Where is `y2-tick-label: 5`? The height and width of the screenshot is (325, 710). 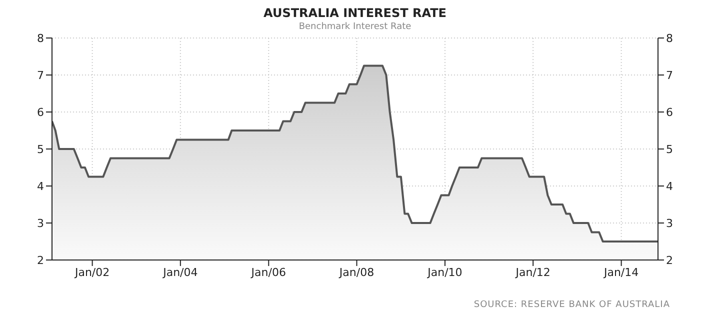
y2-tick-label: 5 is located at coordinates (669, 149).